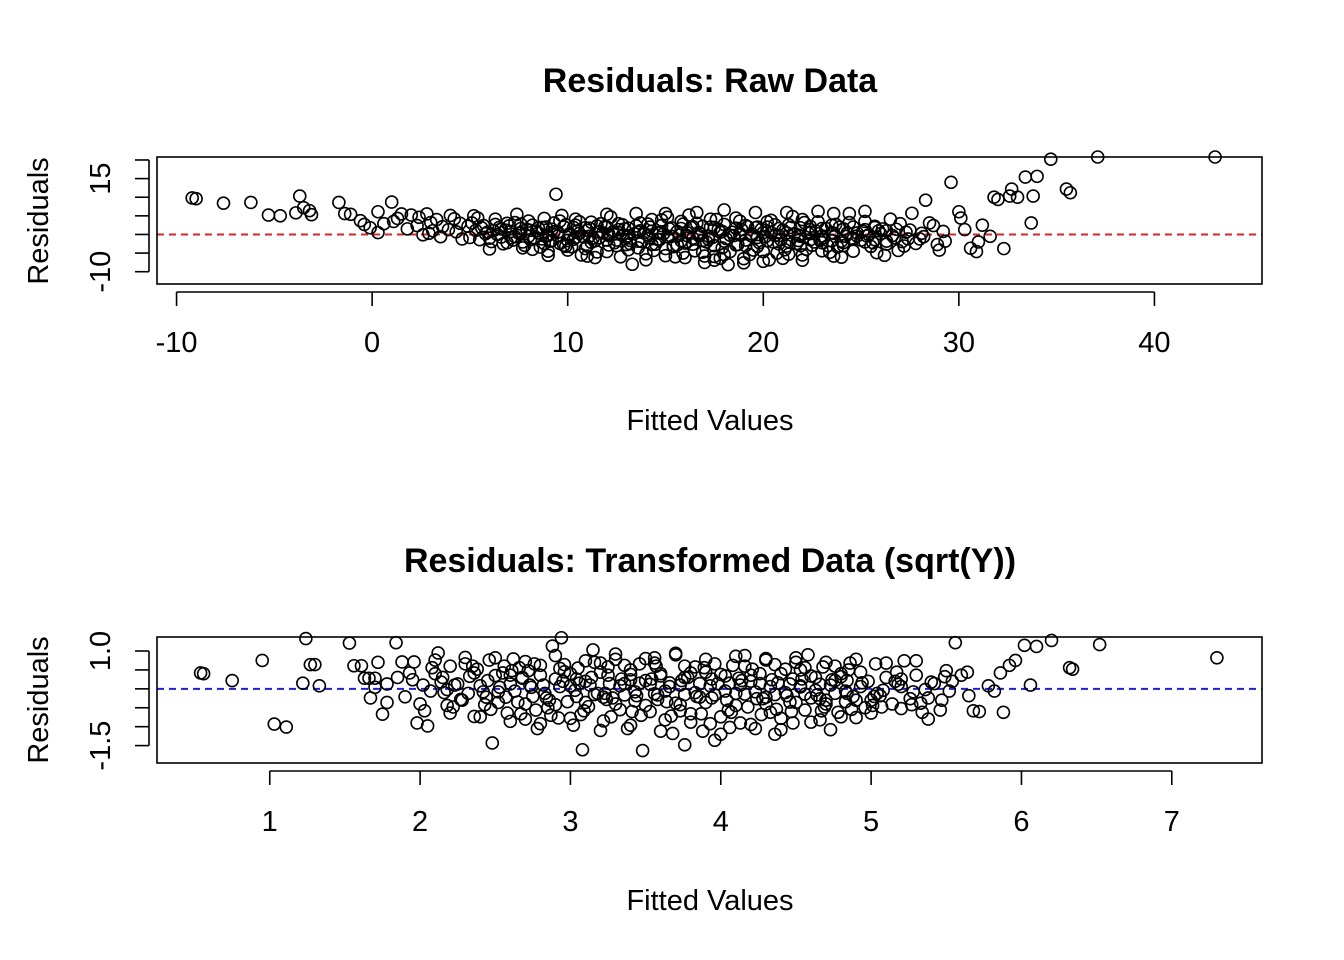 The image size is (1344, 960). I want to click on y-tick-label: 15, so click(101, 178).